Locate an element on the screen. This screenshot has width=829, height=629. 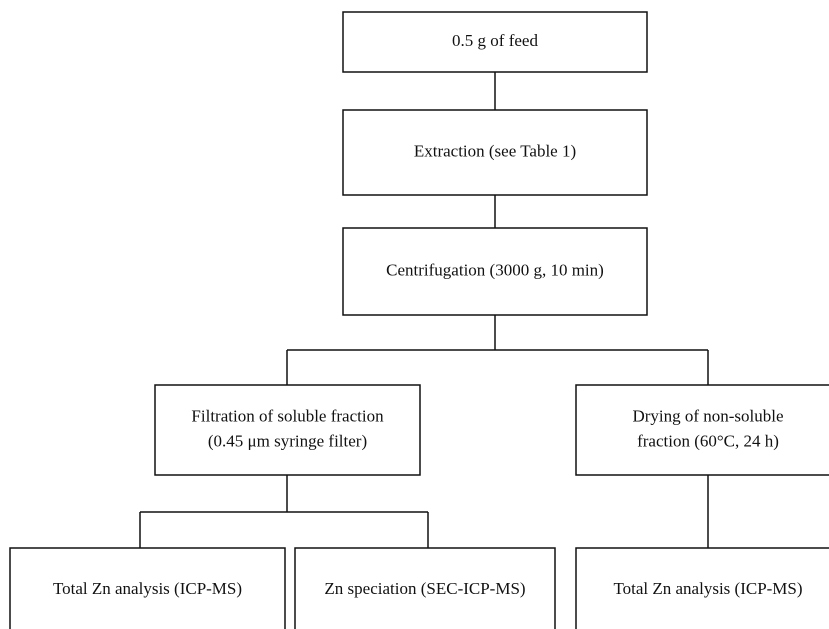
box-label: 0.5 g of feed is located at coordinates (495, 40).